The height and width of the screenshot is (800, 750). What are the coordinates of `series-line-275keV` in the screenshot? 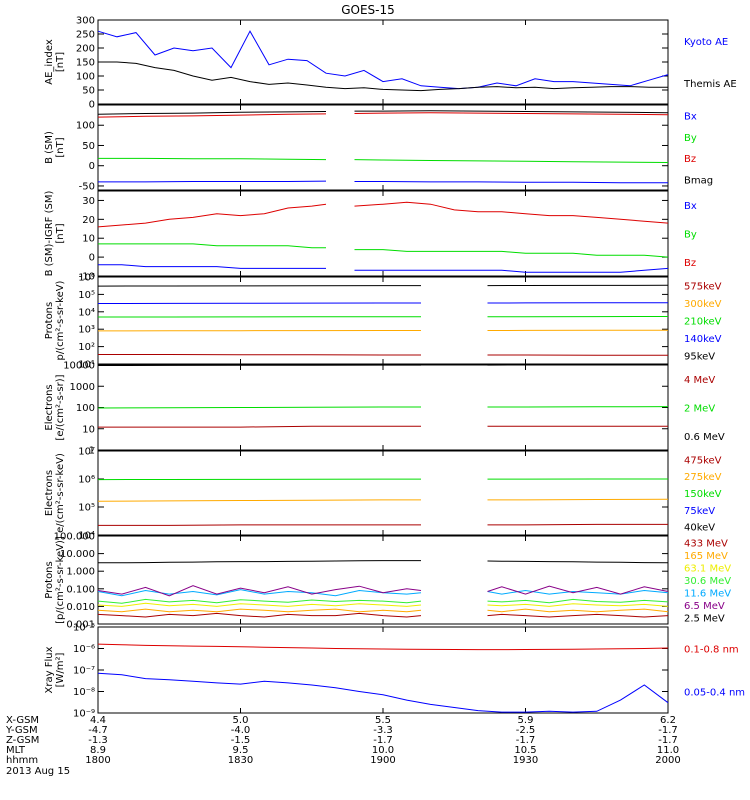 It's located at (259, 500).